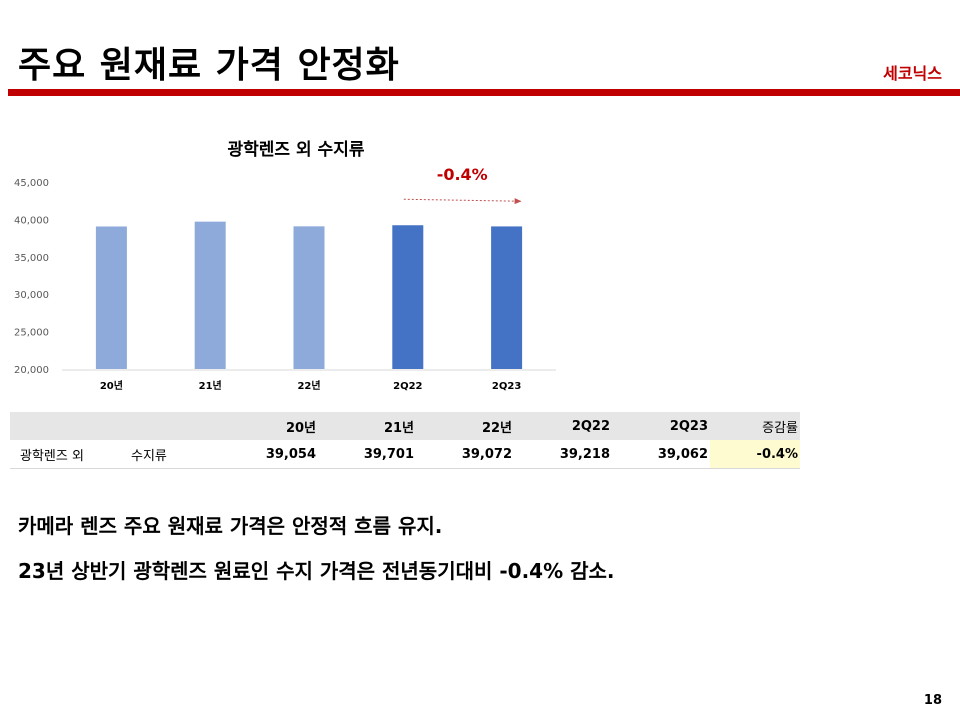  I want to click on y-tick-label: 35,000, so click(31, 258).